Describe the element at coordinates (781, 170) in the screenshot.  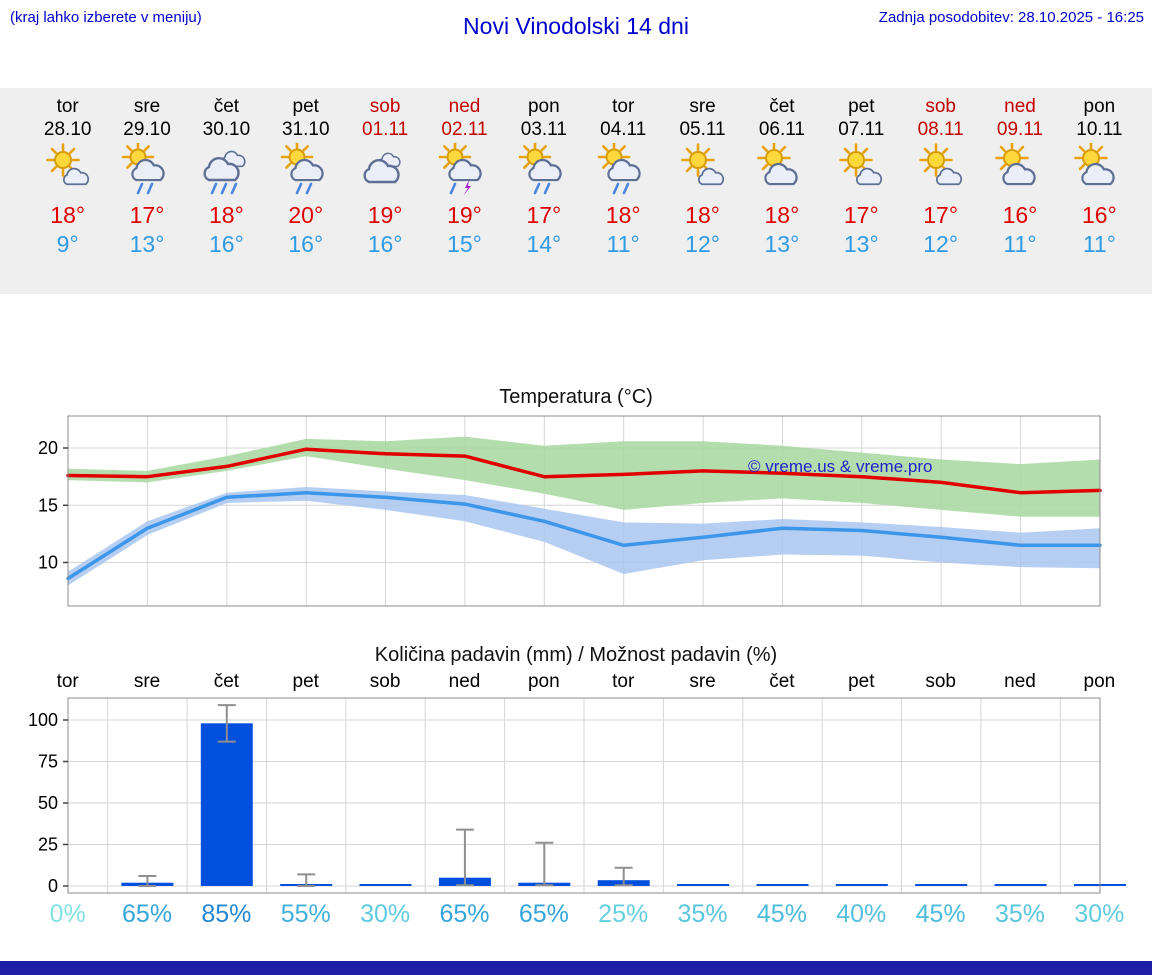
I see `partly-cloudy-icon` at that location.